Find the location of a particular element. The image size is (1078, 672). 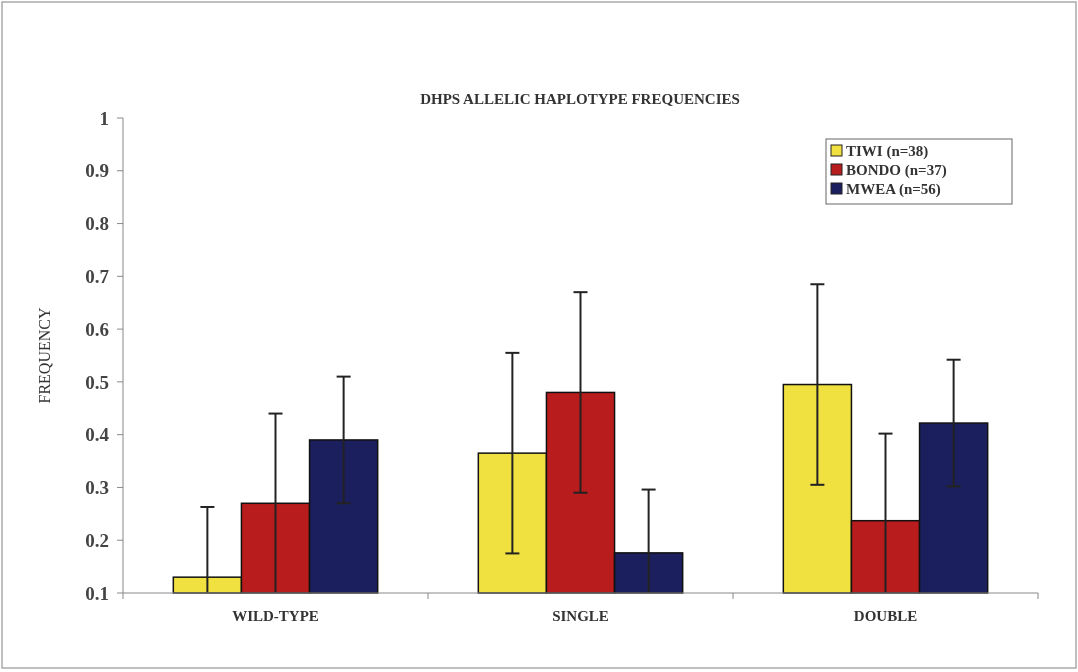

y-tick-label: 0.2 is located at coordinates (97, 540).